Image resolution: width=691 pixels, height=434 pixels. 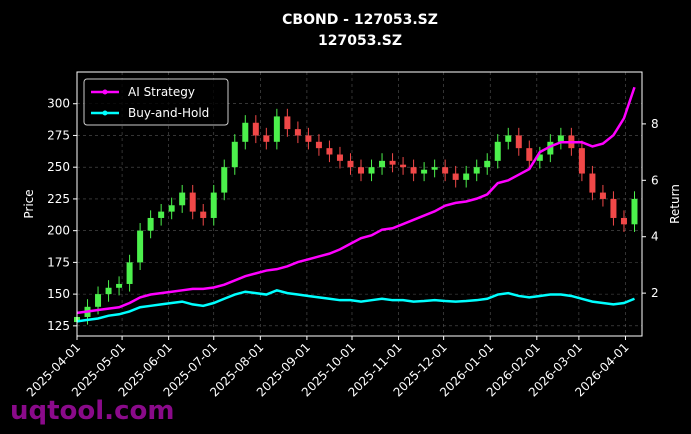 What do you see at coordinates (168, 113) in the screenshot?
I see `legend-label: Buy-and-Hold` at bounding box center [168, 113].